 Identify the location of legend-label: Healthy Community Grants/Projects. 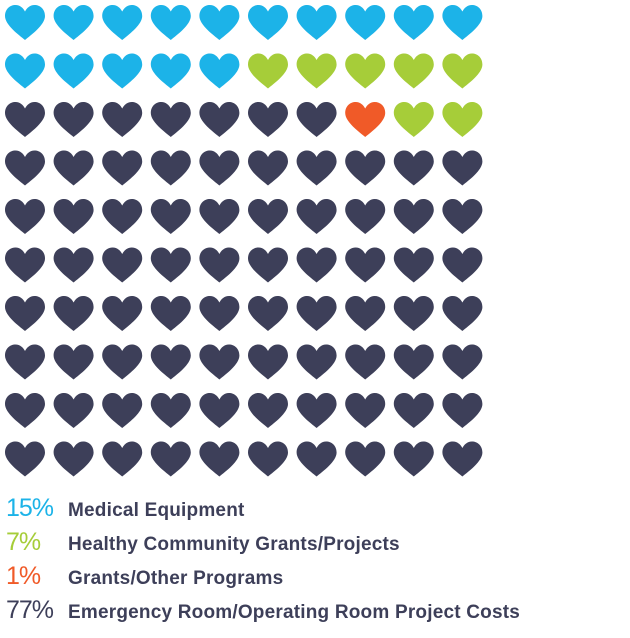
(234, 544).